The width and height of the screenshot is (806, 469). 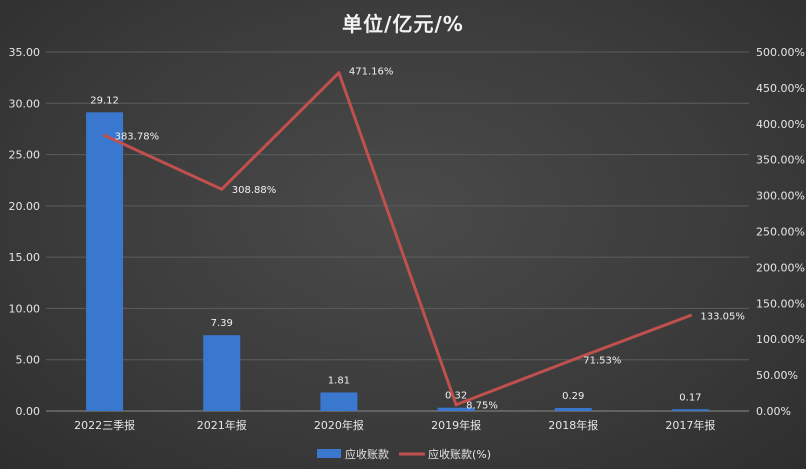 I want to click on bar-data-label: 29.12, so click(x=104, y=100).